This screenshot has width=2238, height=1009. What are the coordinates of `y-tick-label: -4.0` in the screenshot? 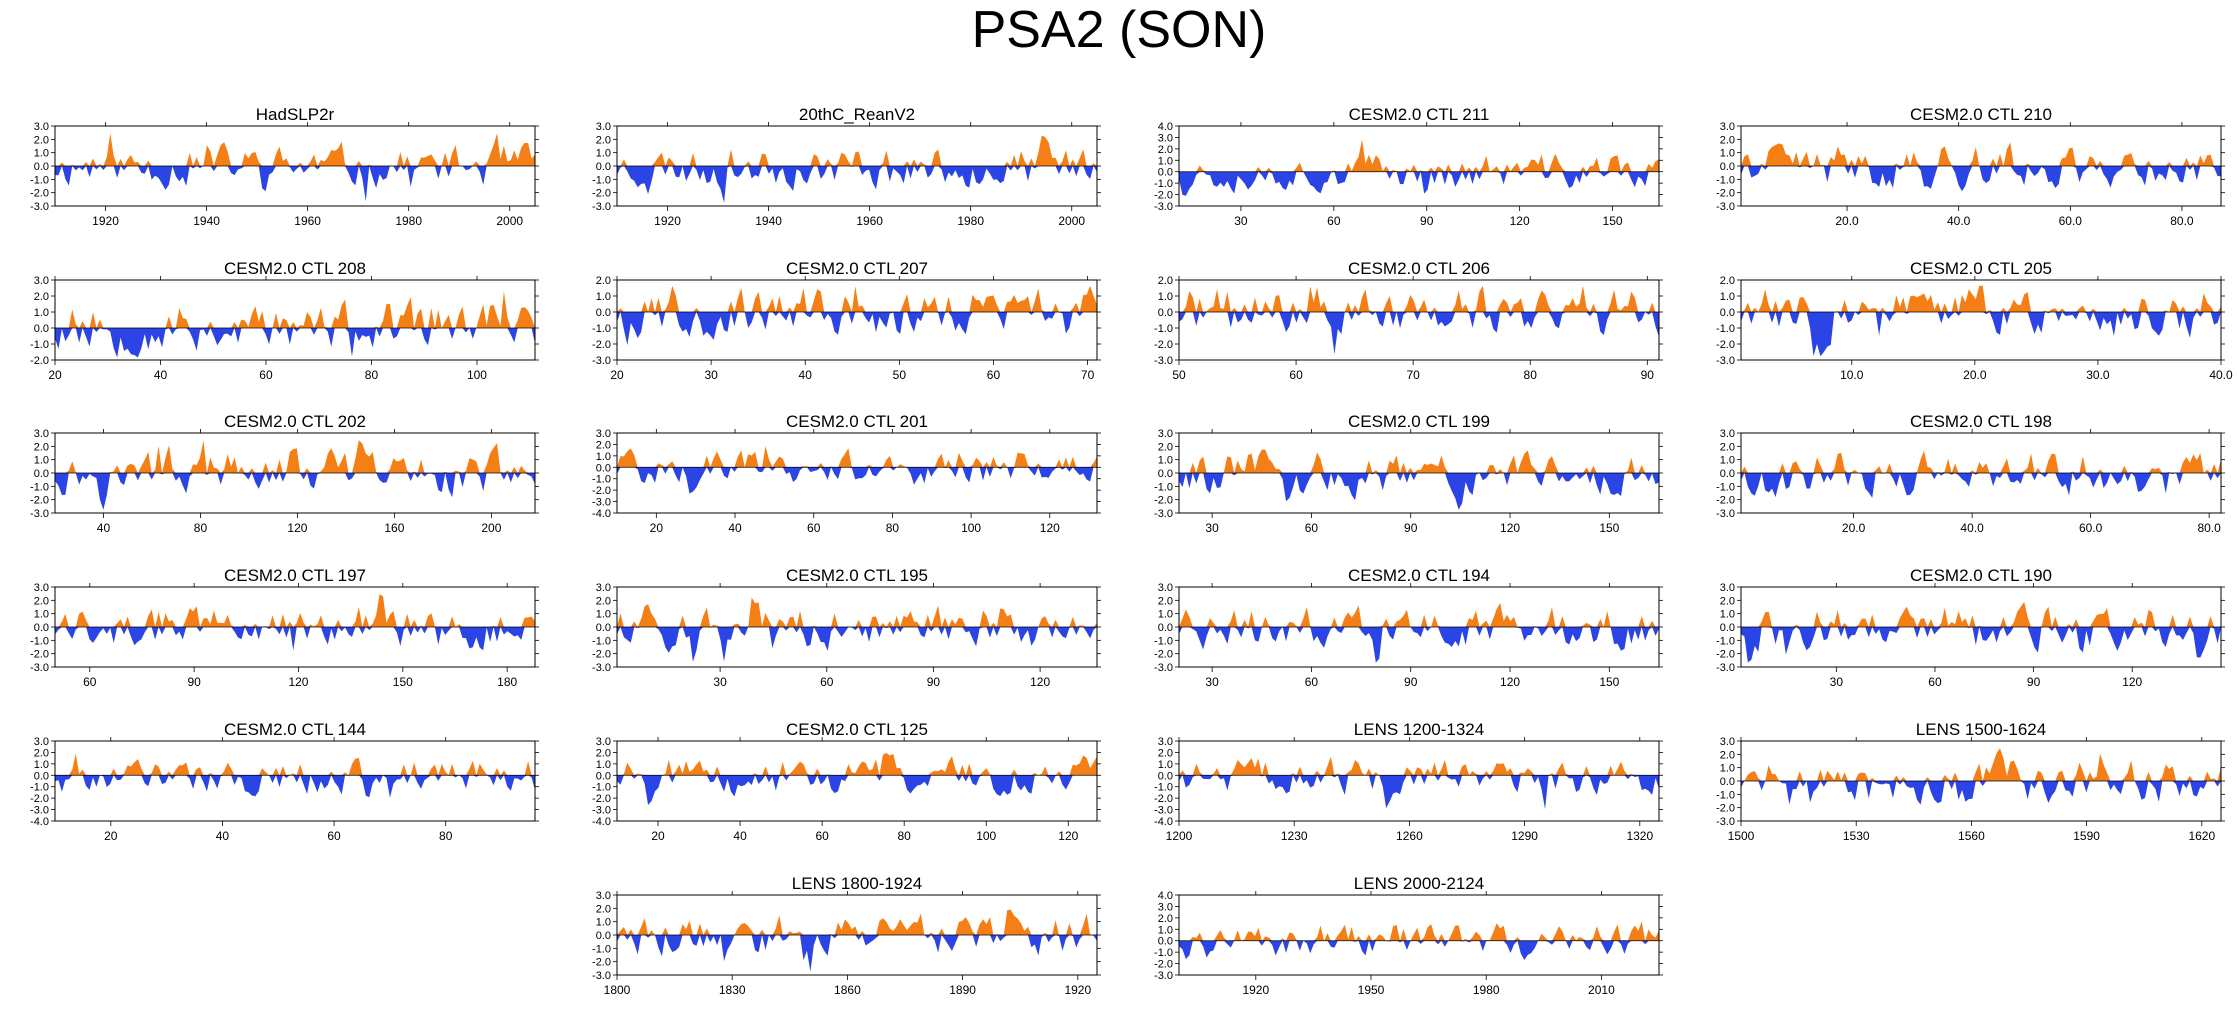 It's located at (39, 822).